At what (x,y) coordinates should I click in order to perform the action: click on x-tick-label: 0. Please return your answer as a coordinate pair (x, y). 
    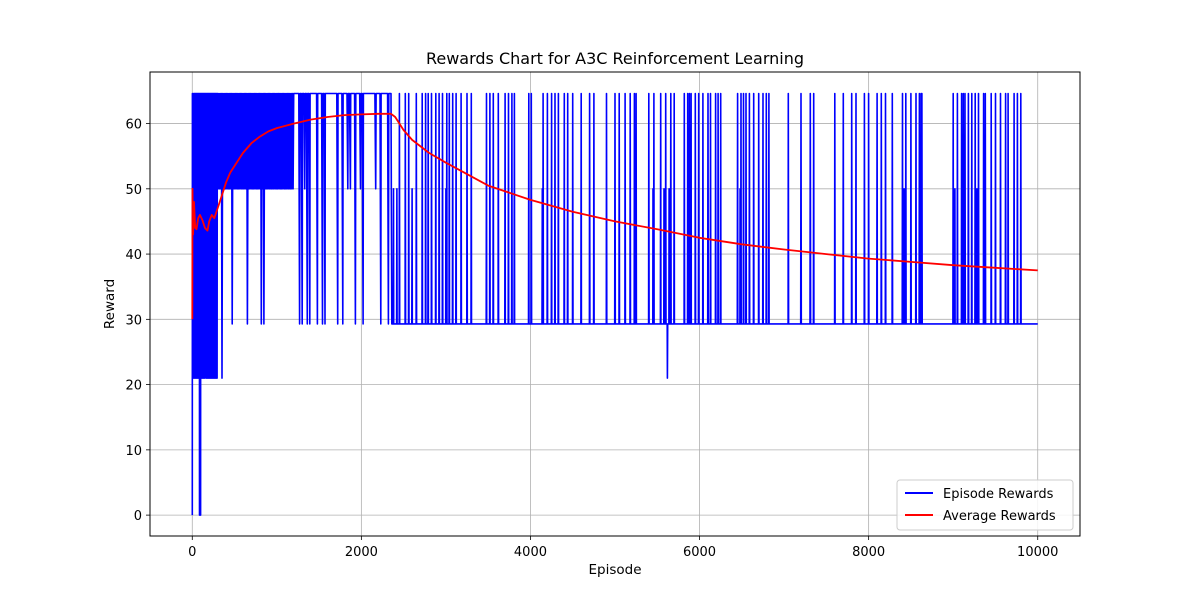
    Looking at the image, I should click on (192, 552).